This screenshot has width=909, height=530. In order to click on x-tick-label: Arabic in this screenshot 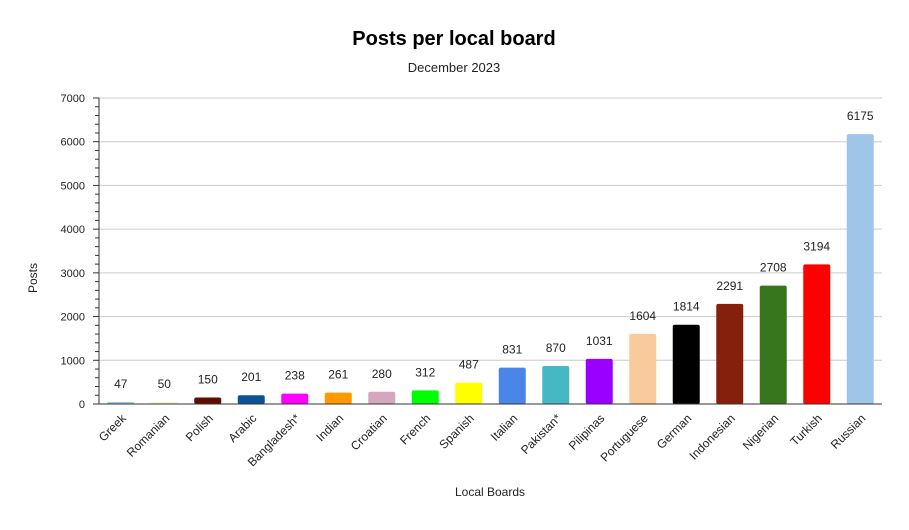, I will do `click(242, 428)`.